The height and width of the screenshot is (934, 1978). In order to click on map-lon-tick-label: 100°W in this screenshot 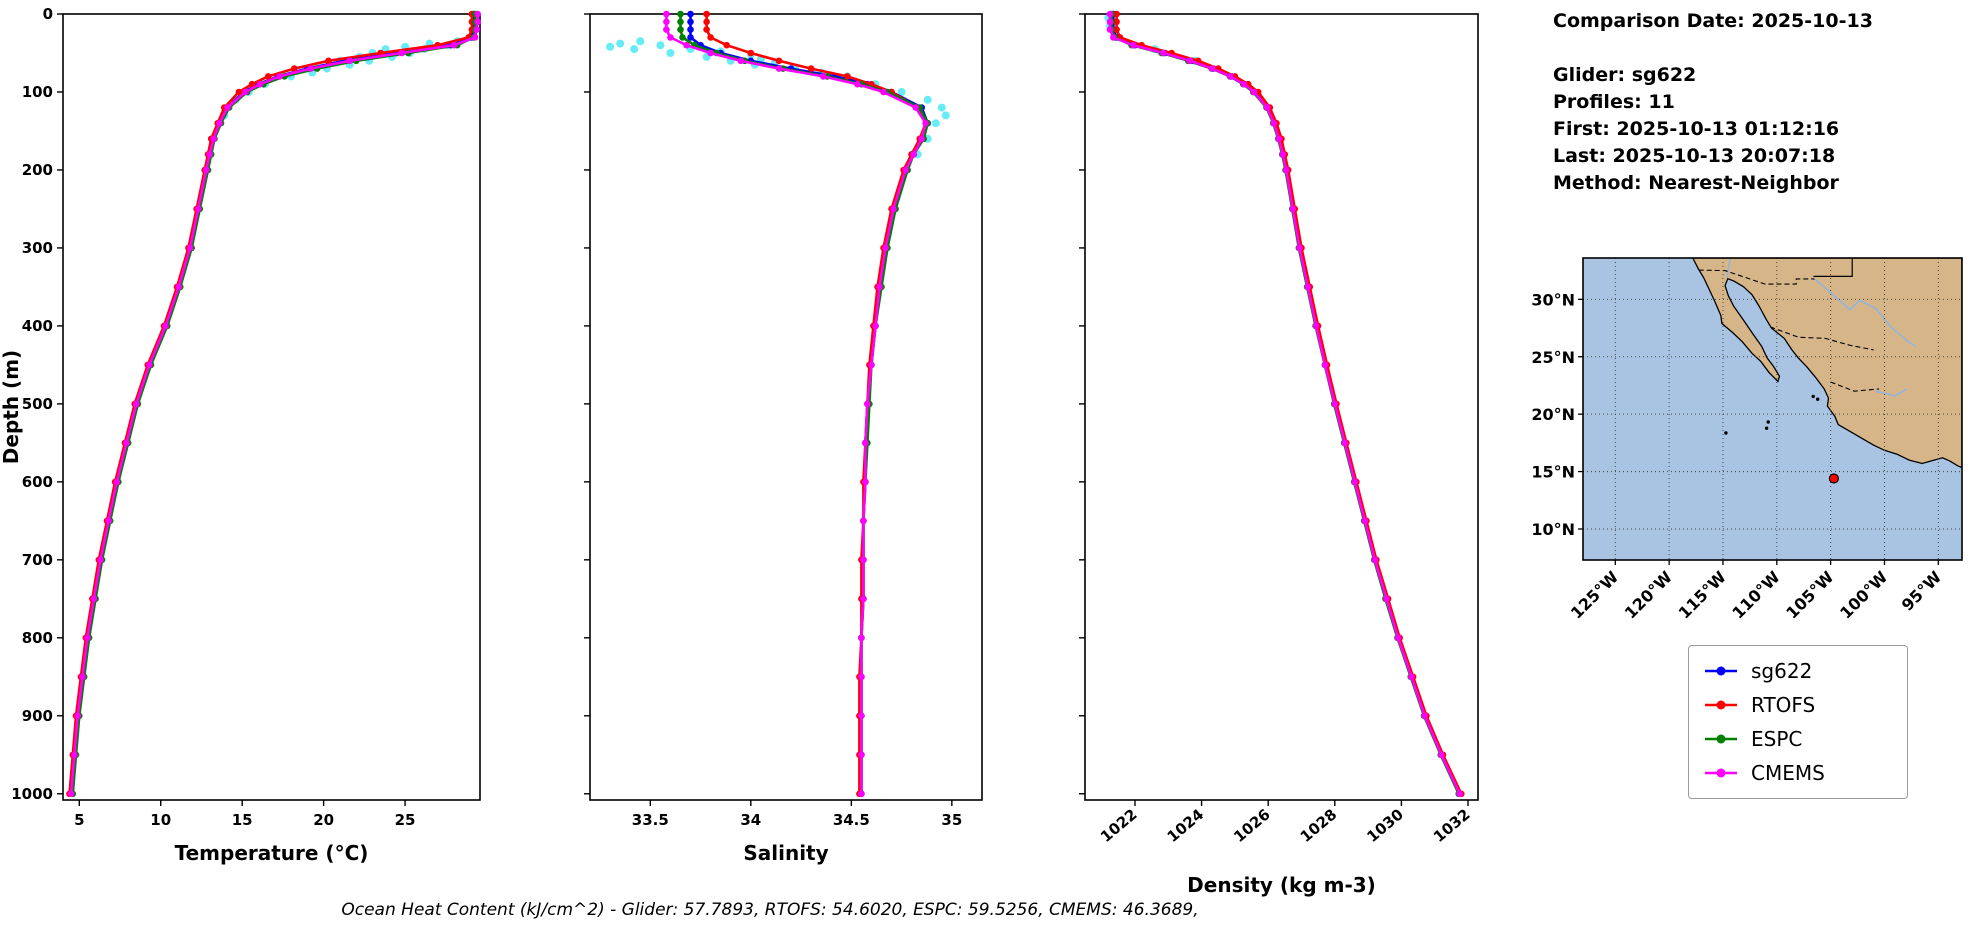, I will do `click(1863, 594)`.